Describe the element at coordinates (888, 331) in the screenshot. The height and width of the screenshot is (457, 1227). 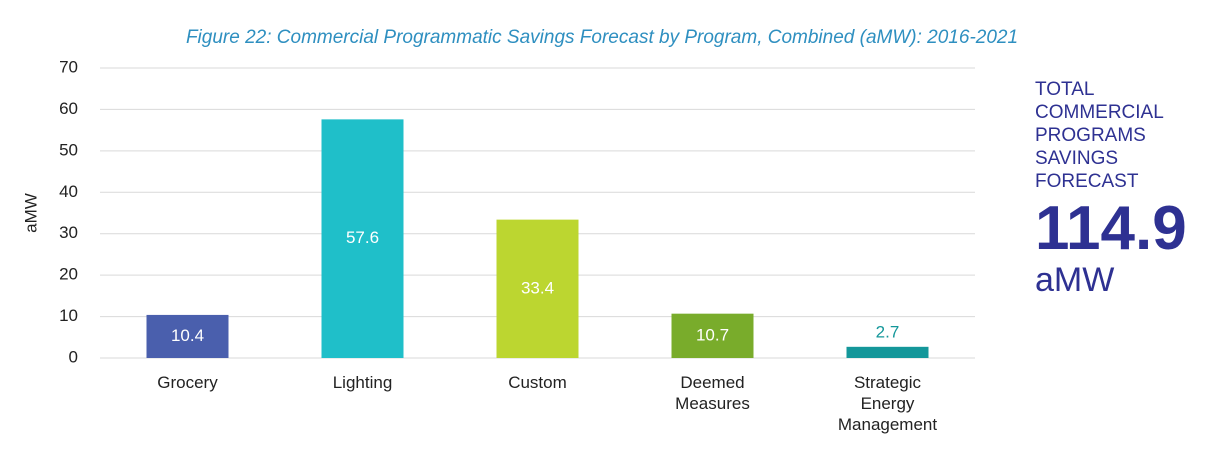
I see `data-label: 2.7` at that location.